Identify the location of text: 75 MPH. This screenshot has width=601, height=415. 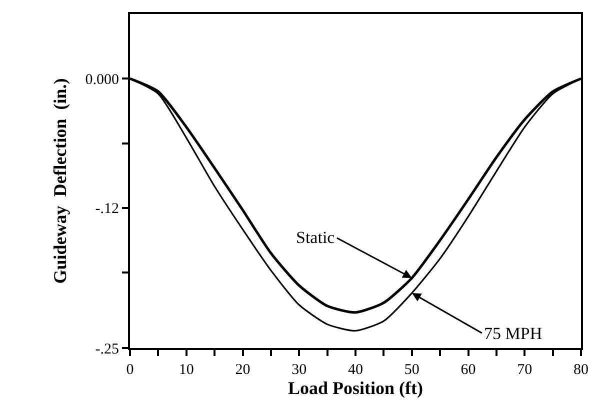
(513, 333).